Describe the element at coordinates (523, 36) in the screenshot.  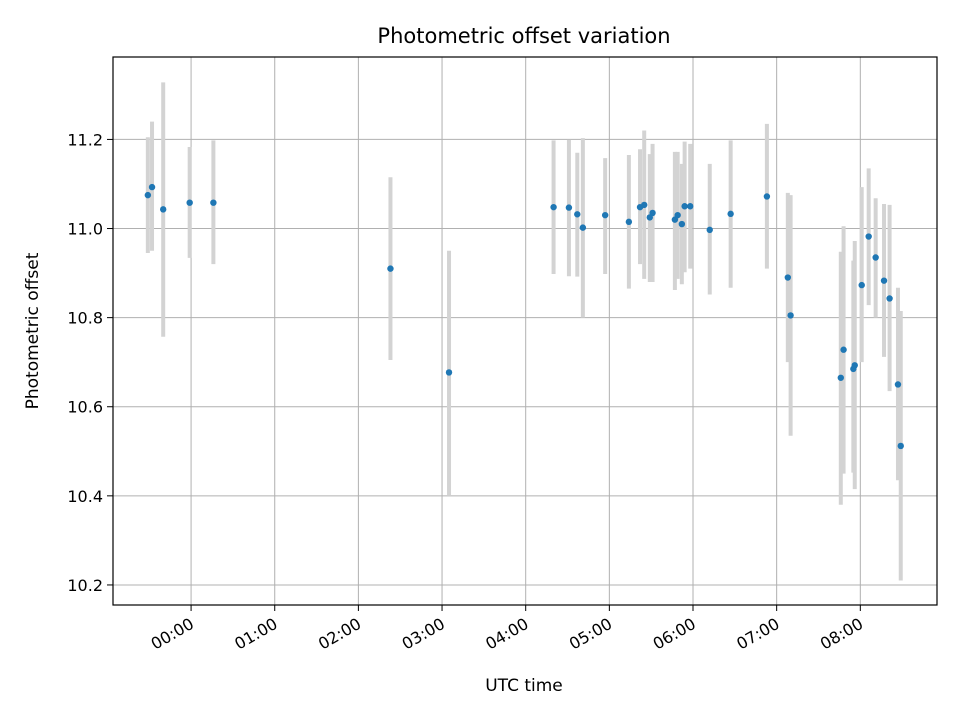
I see `chart-title: Photometric offset variation` at that location.